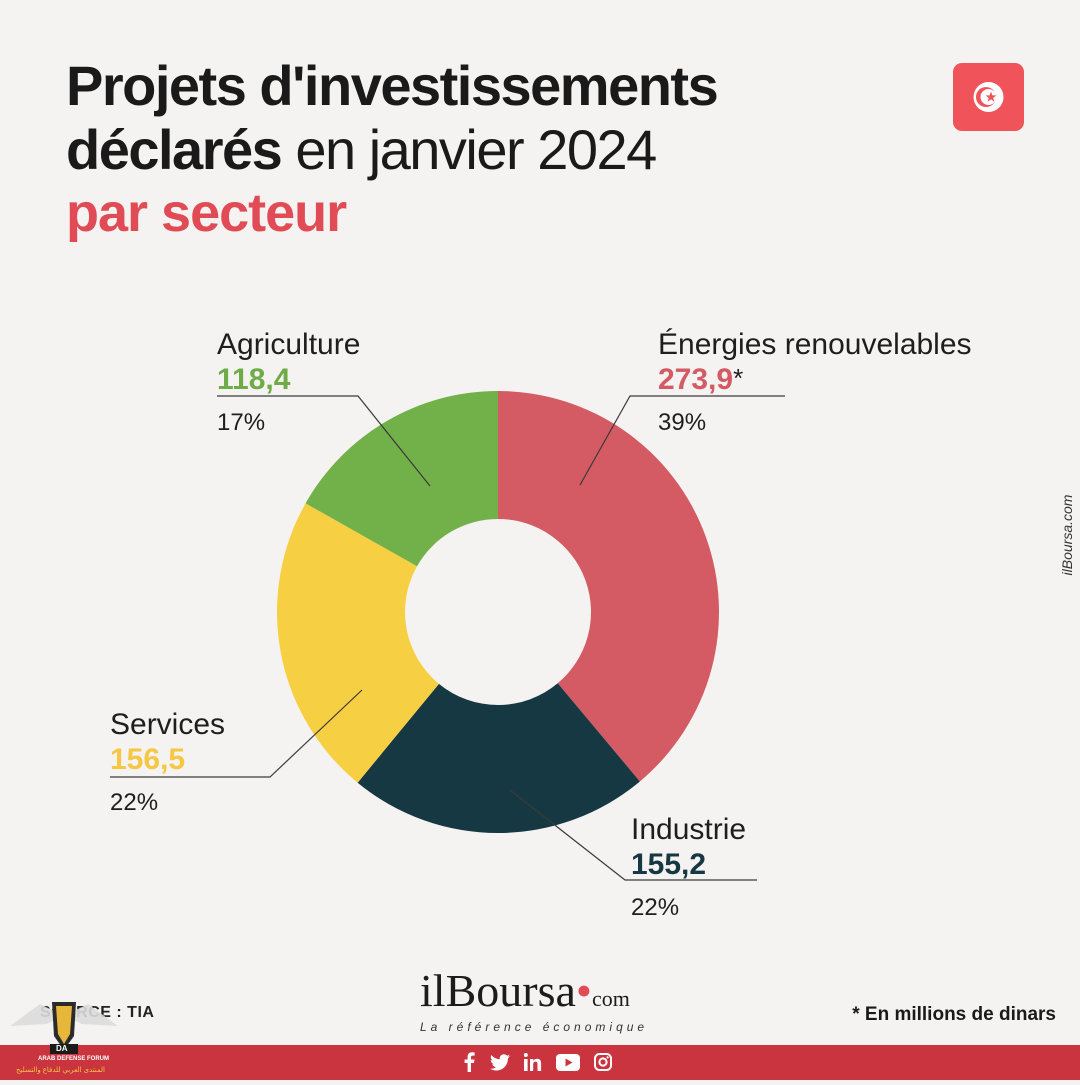 The width and height of the screenshot is (1080, 1085). I want to click on label-agriculture: Agriculture 118,4 17%, so click(288, 382).